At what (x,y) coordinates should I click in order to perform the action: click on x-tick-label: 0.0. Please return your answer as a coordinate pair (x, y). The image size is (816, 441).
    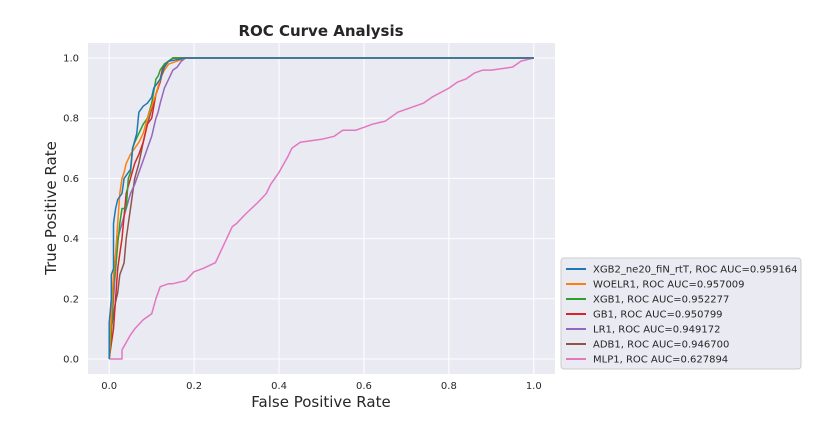
    Looking at the image, I should click on (109, 386).